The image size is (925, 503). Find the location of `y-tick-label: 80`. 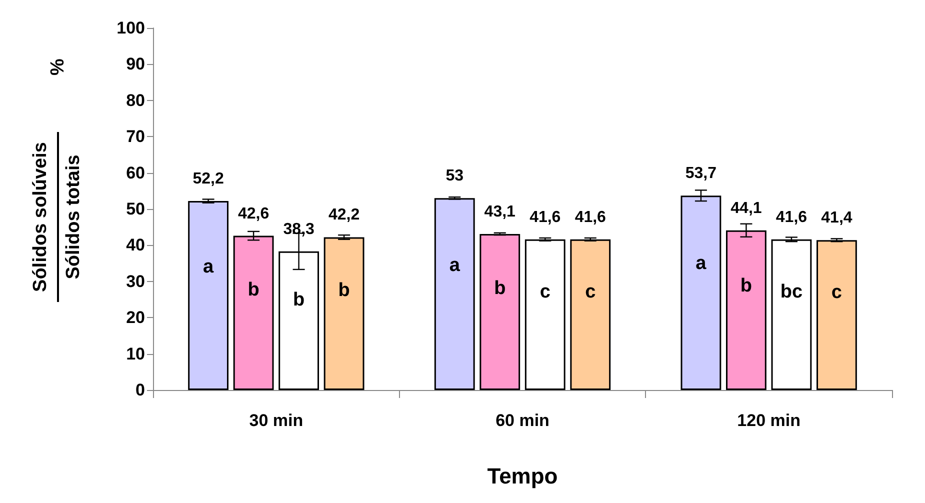

y-tick-label: 80 is located at coordinates (135, 100).